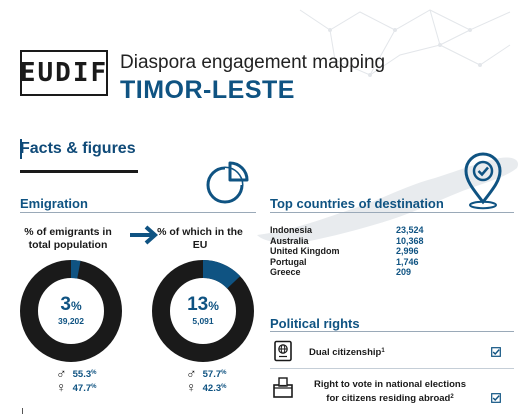 This screenshot has height=415, width=529. Describe the element at coordinates (64, 73) in the screenshot. I see `eudif-logo: EUDIF` at that location.